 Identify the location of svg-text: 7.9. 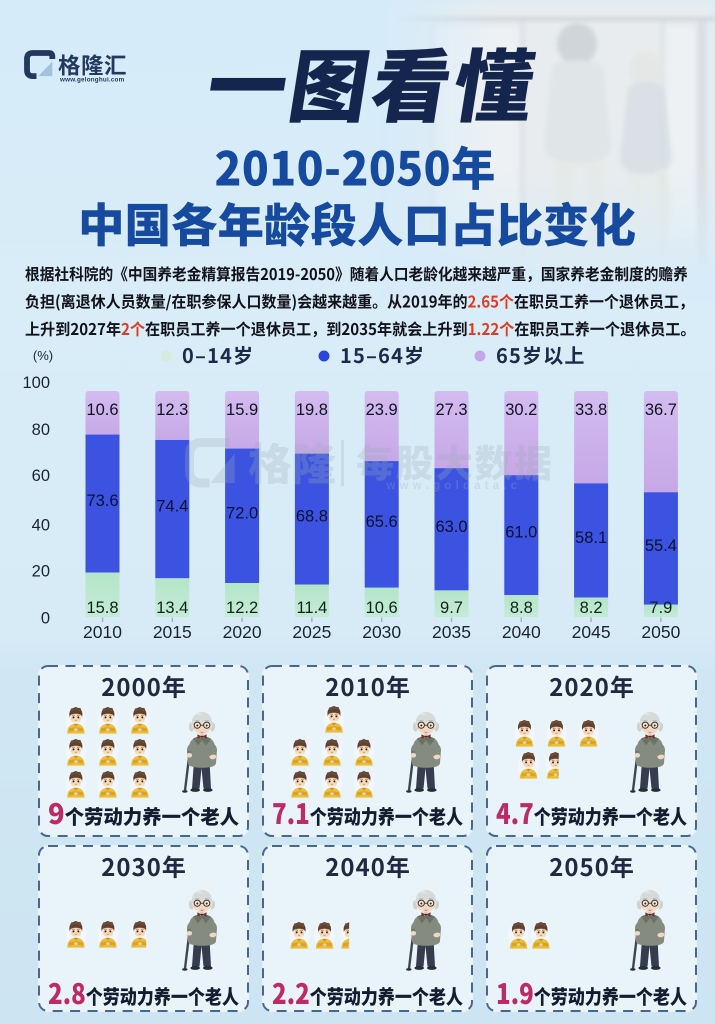
(660, 608).